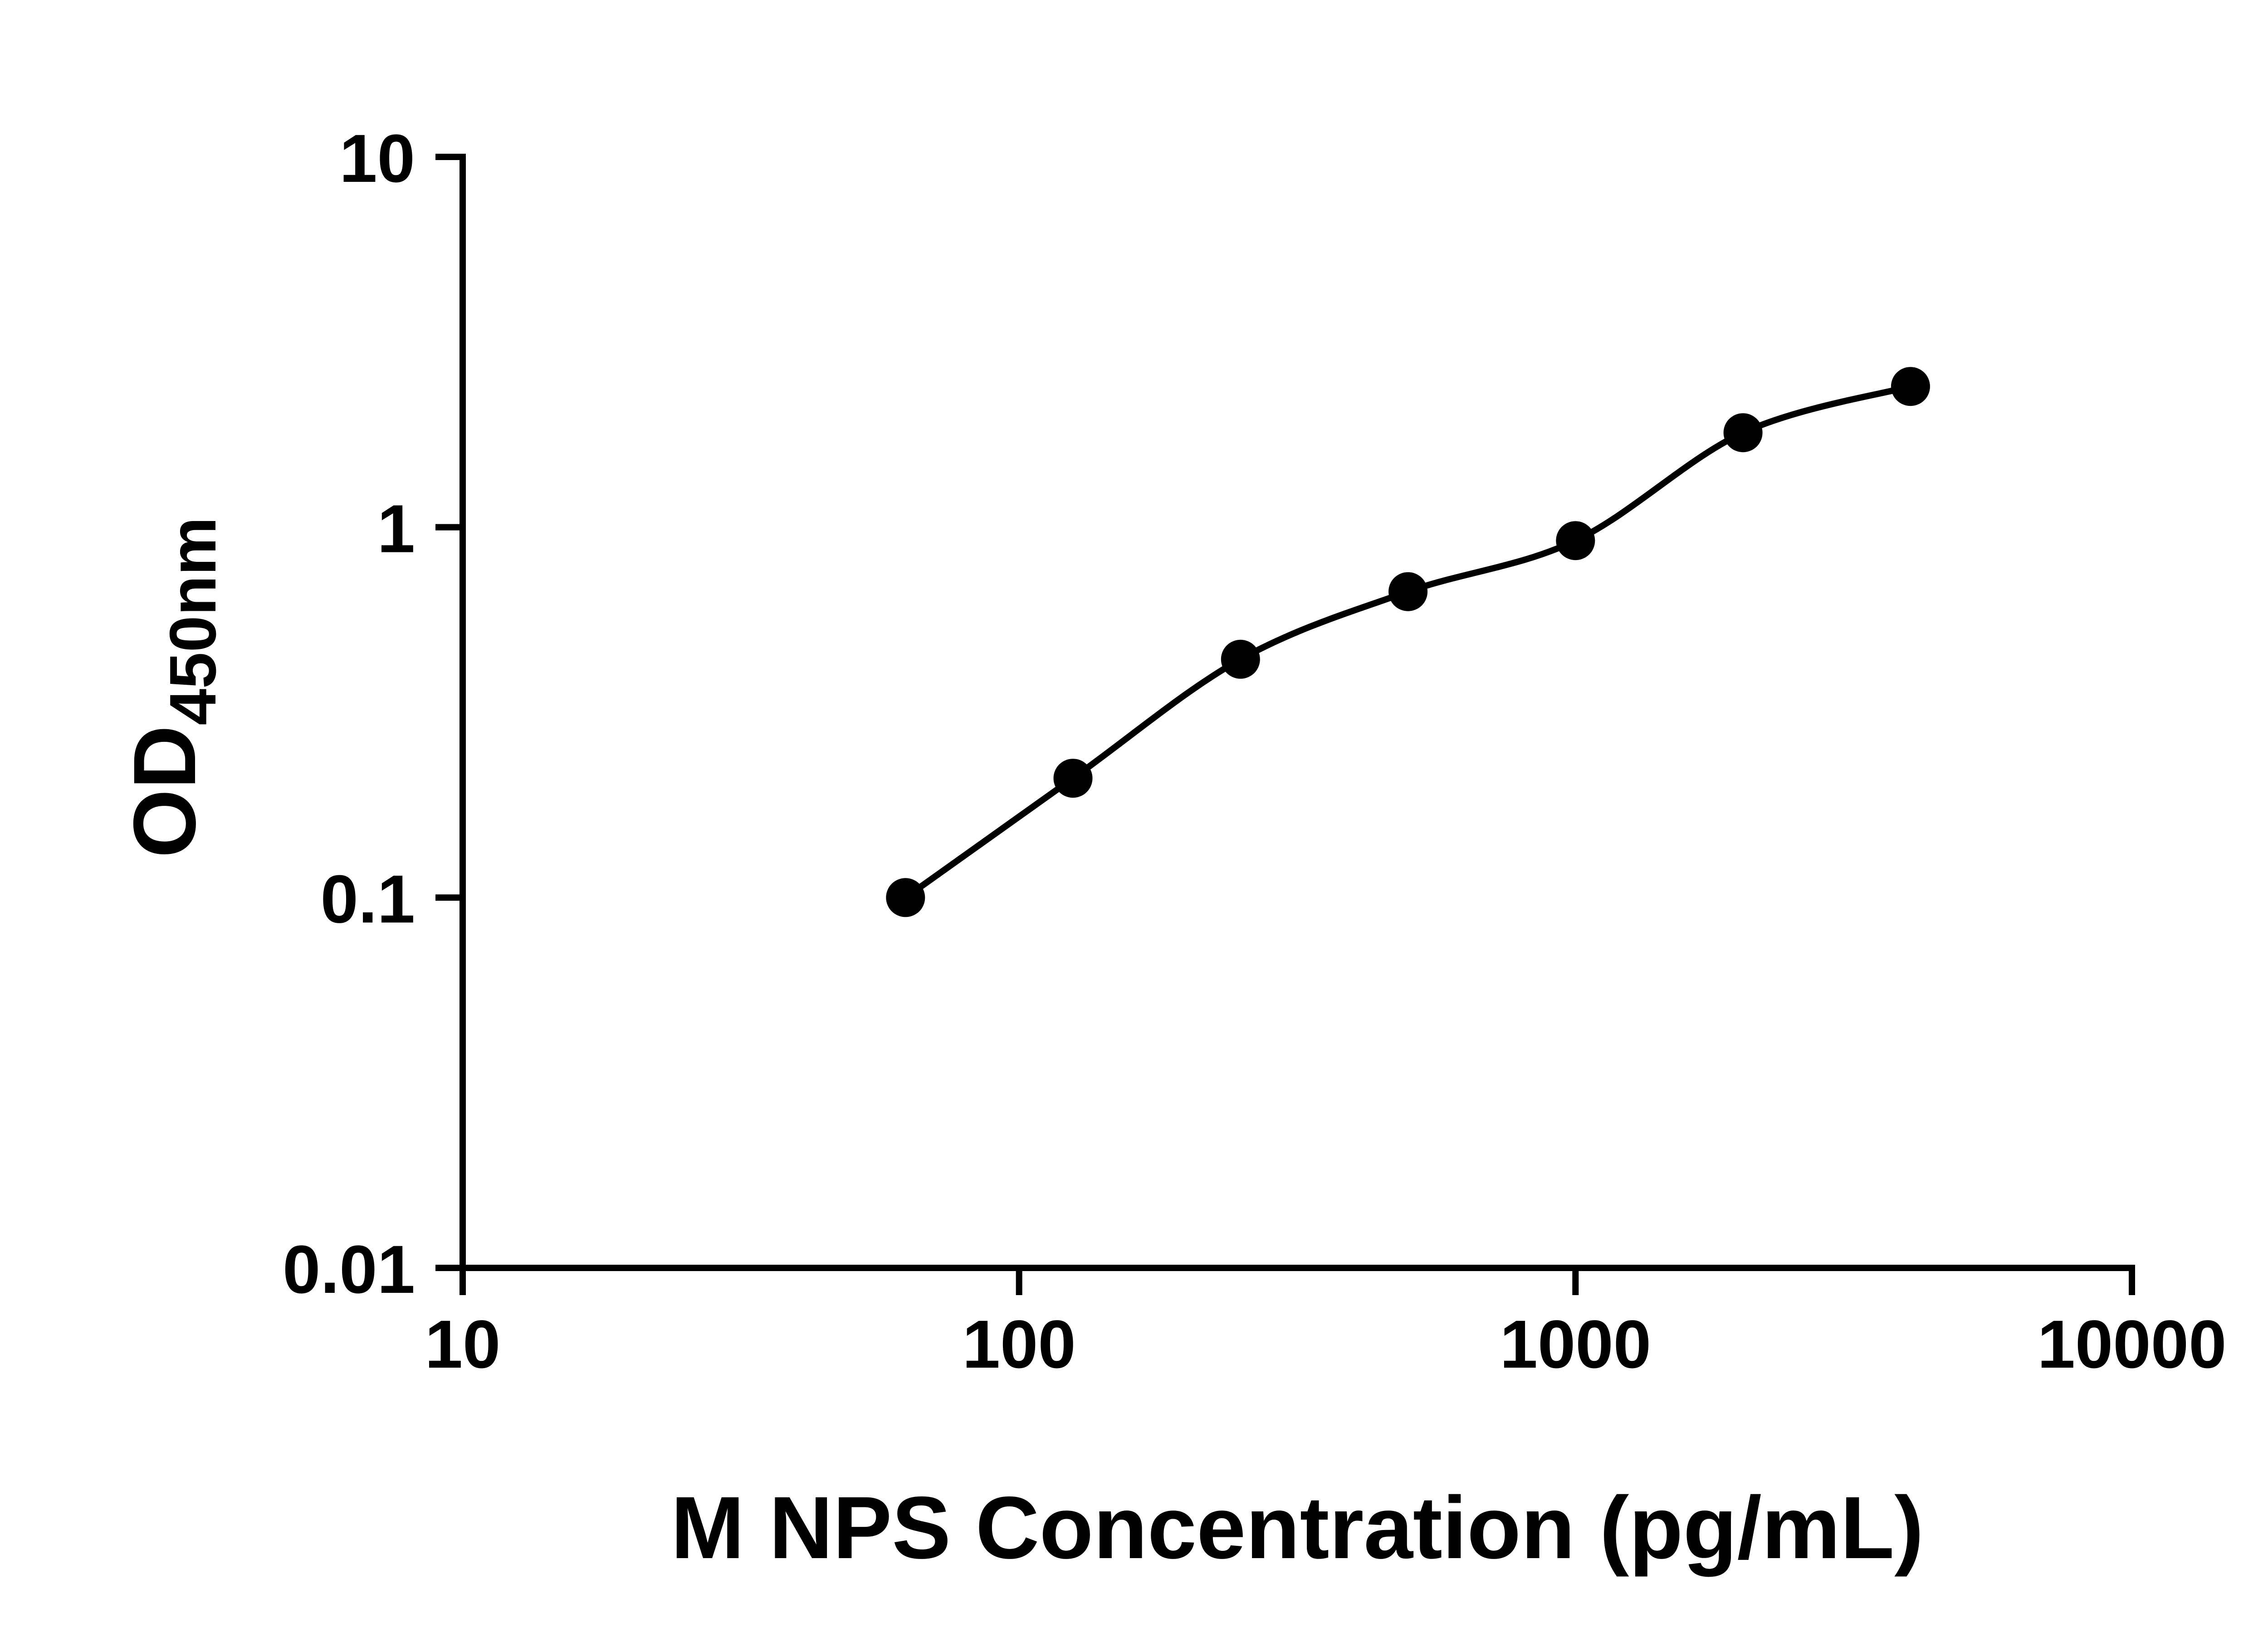  What do you see at coordinates (1298, 1527) in the screenshot?
I see `x-axis-title: M NPS Concentration (pg/mL)` at bounding box center [1298, 1527].